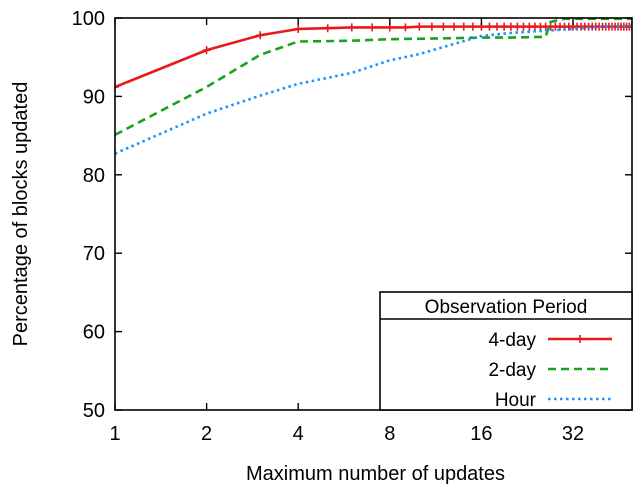 The width and height of the screenshot is (636, 492). I want to click on x-axis-label: Maximum number of updates, so click(375, 474).